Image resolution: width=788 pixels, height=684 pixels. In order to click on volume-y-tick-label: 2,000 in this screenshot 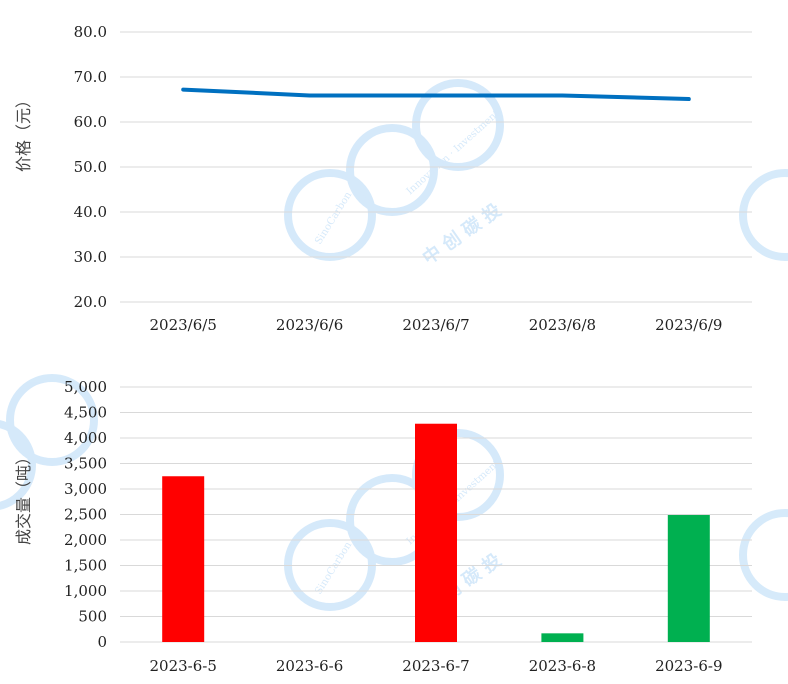, I will do `click(85, 540)`.